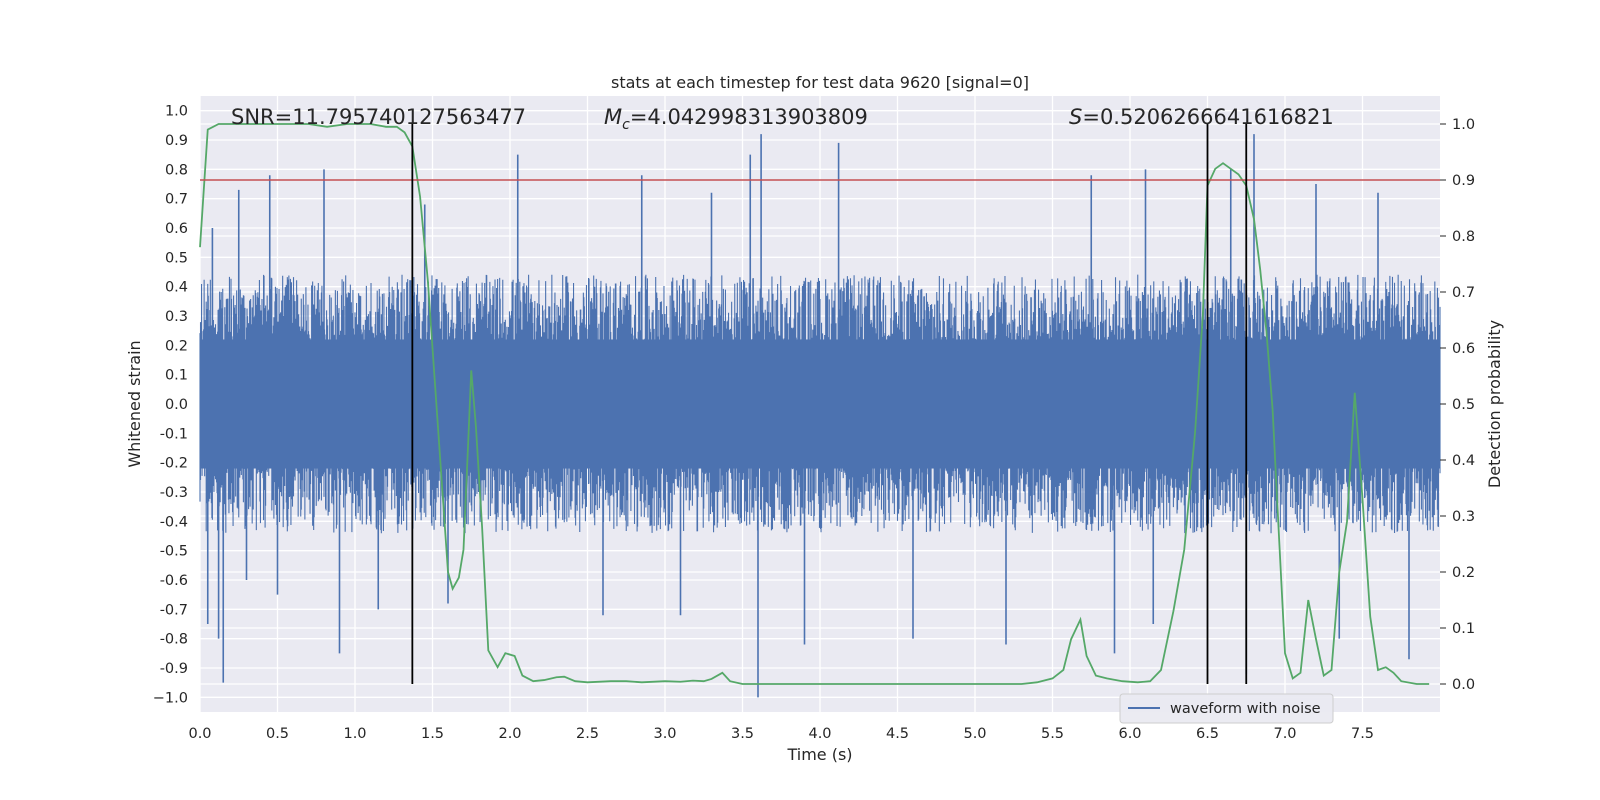  I want to click on legend: waveform with noise, so click(1226, 708).